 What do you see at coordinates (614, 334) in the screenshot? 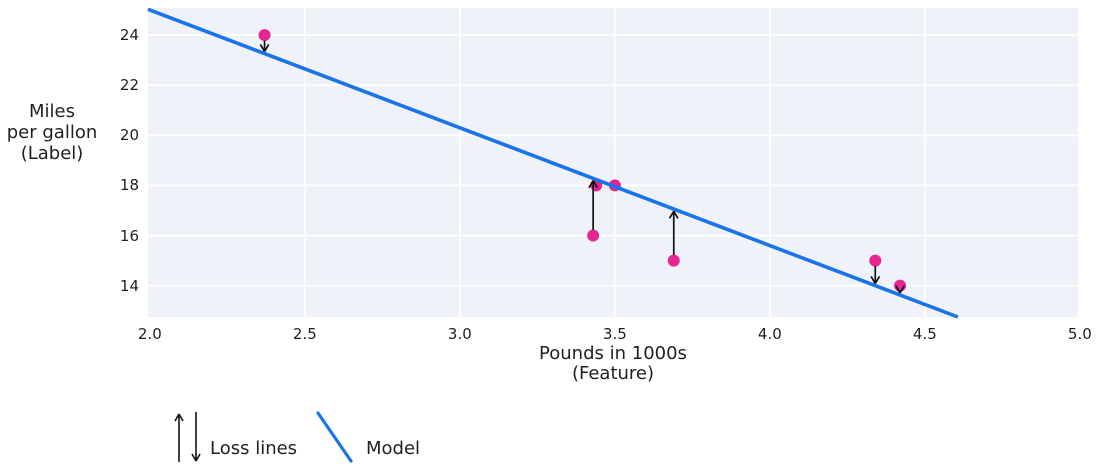
I see `x-tick-label: 3.5` at bounding box center [614, 334].